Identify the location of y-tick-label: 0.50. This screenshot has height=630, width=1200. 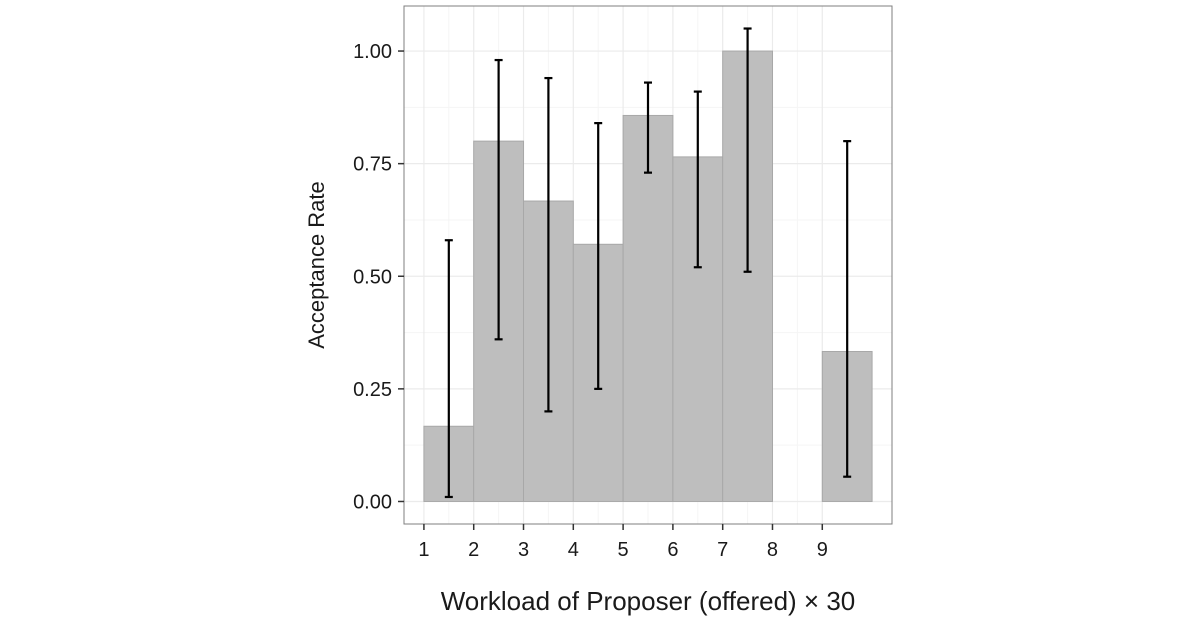
(372, 277).